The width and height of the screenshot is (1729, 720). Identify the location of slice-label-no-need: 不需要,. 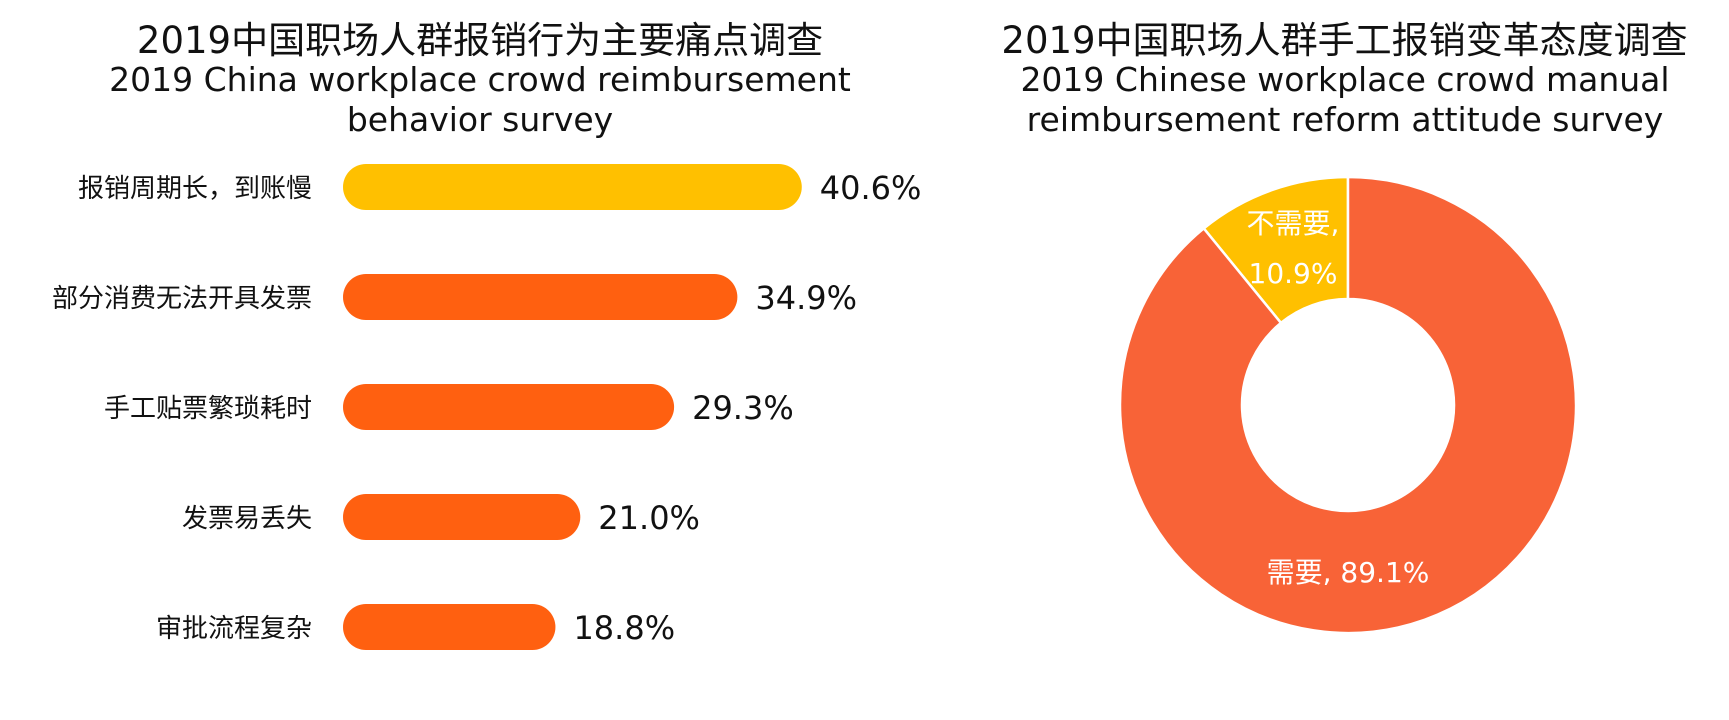
(1293, 223).